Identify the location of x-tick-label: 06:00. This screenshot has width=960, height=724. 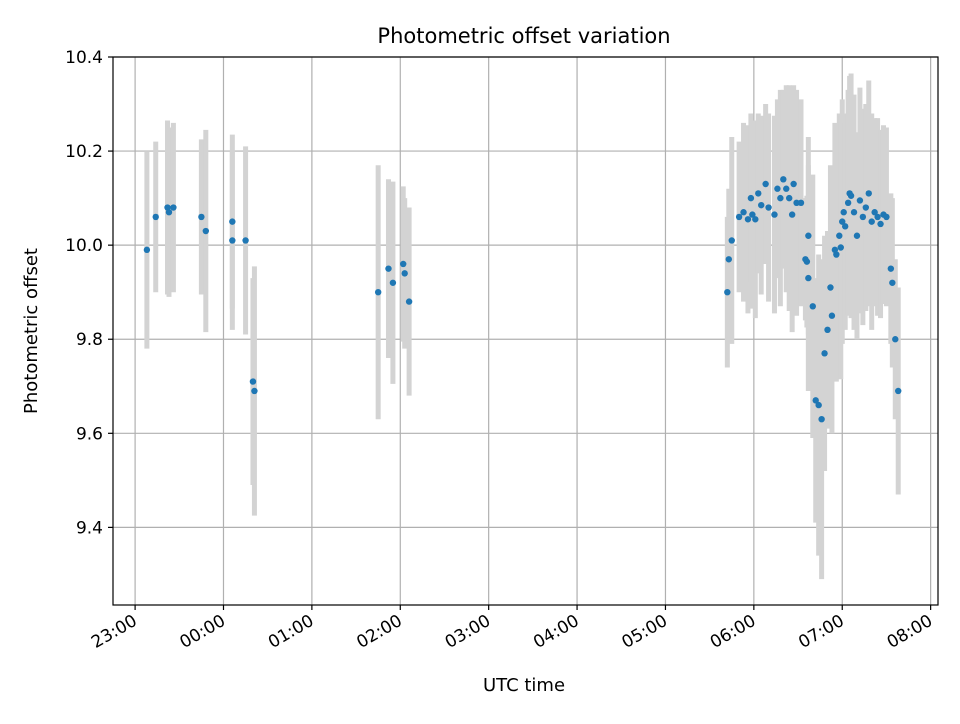
(733, 632).